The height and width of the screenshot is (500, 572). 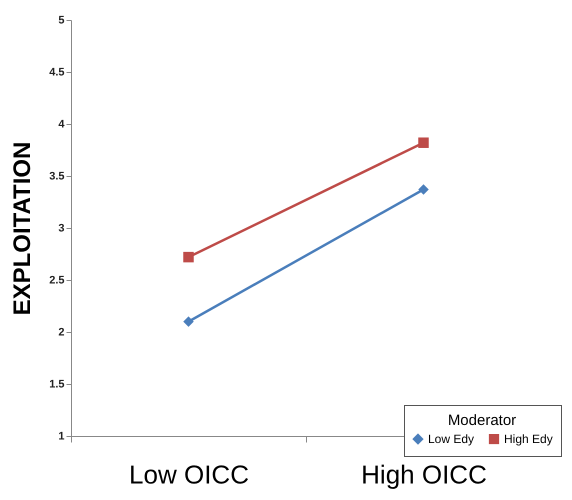 What do you see at coordinates (424, 475) in the screenshot?
I see `x-tick-label: High OICC` at bounding box center [424, 475].